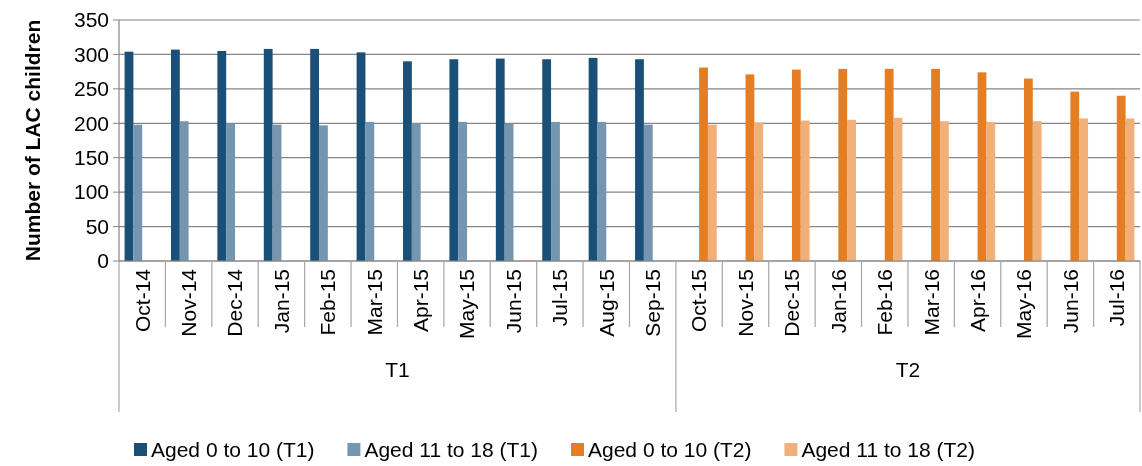  Describe the element at coordinates (838, 301) in the screenshot. I see `x-tick-label: Jan-16` at that location.